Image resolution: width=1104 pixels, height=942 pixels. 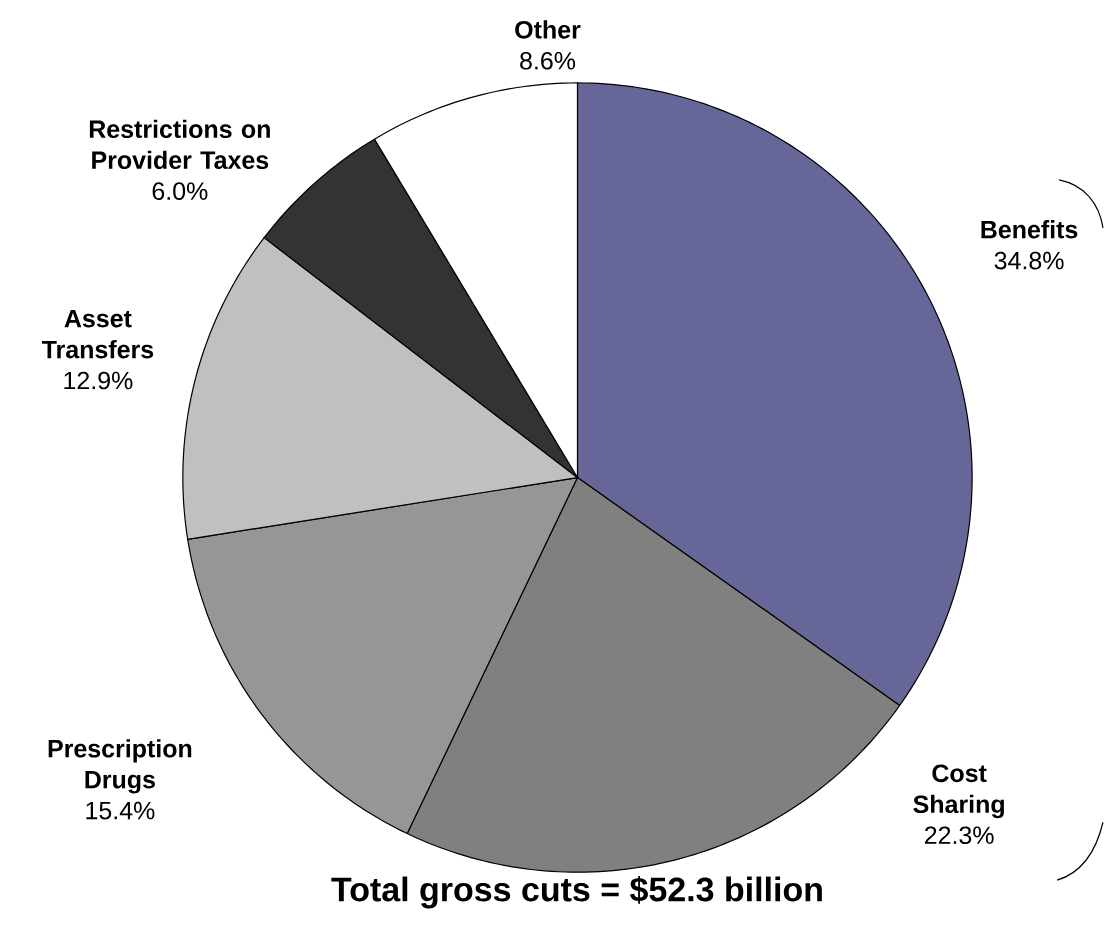 What do you see at coordinates (97, 334) in the screenshot?
I see `slice-label: Asset Transfers` at bounding box center [97, 334].